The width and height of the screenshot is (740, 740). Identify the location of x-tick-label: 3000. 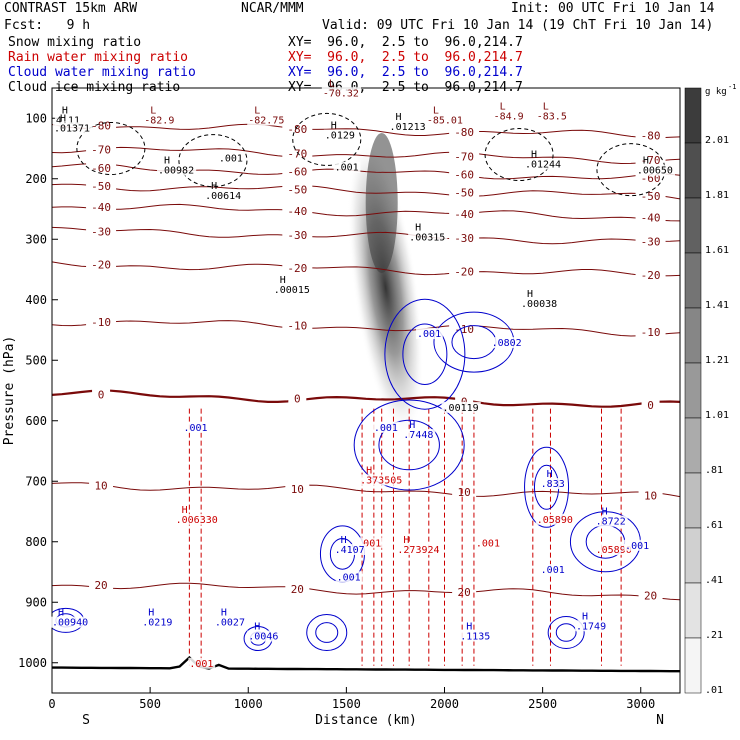
(640, 704).